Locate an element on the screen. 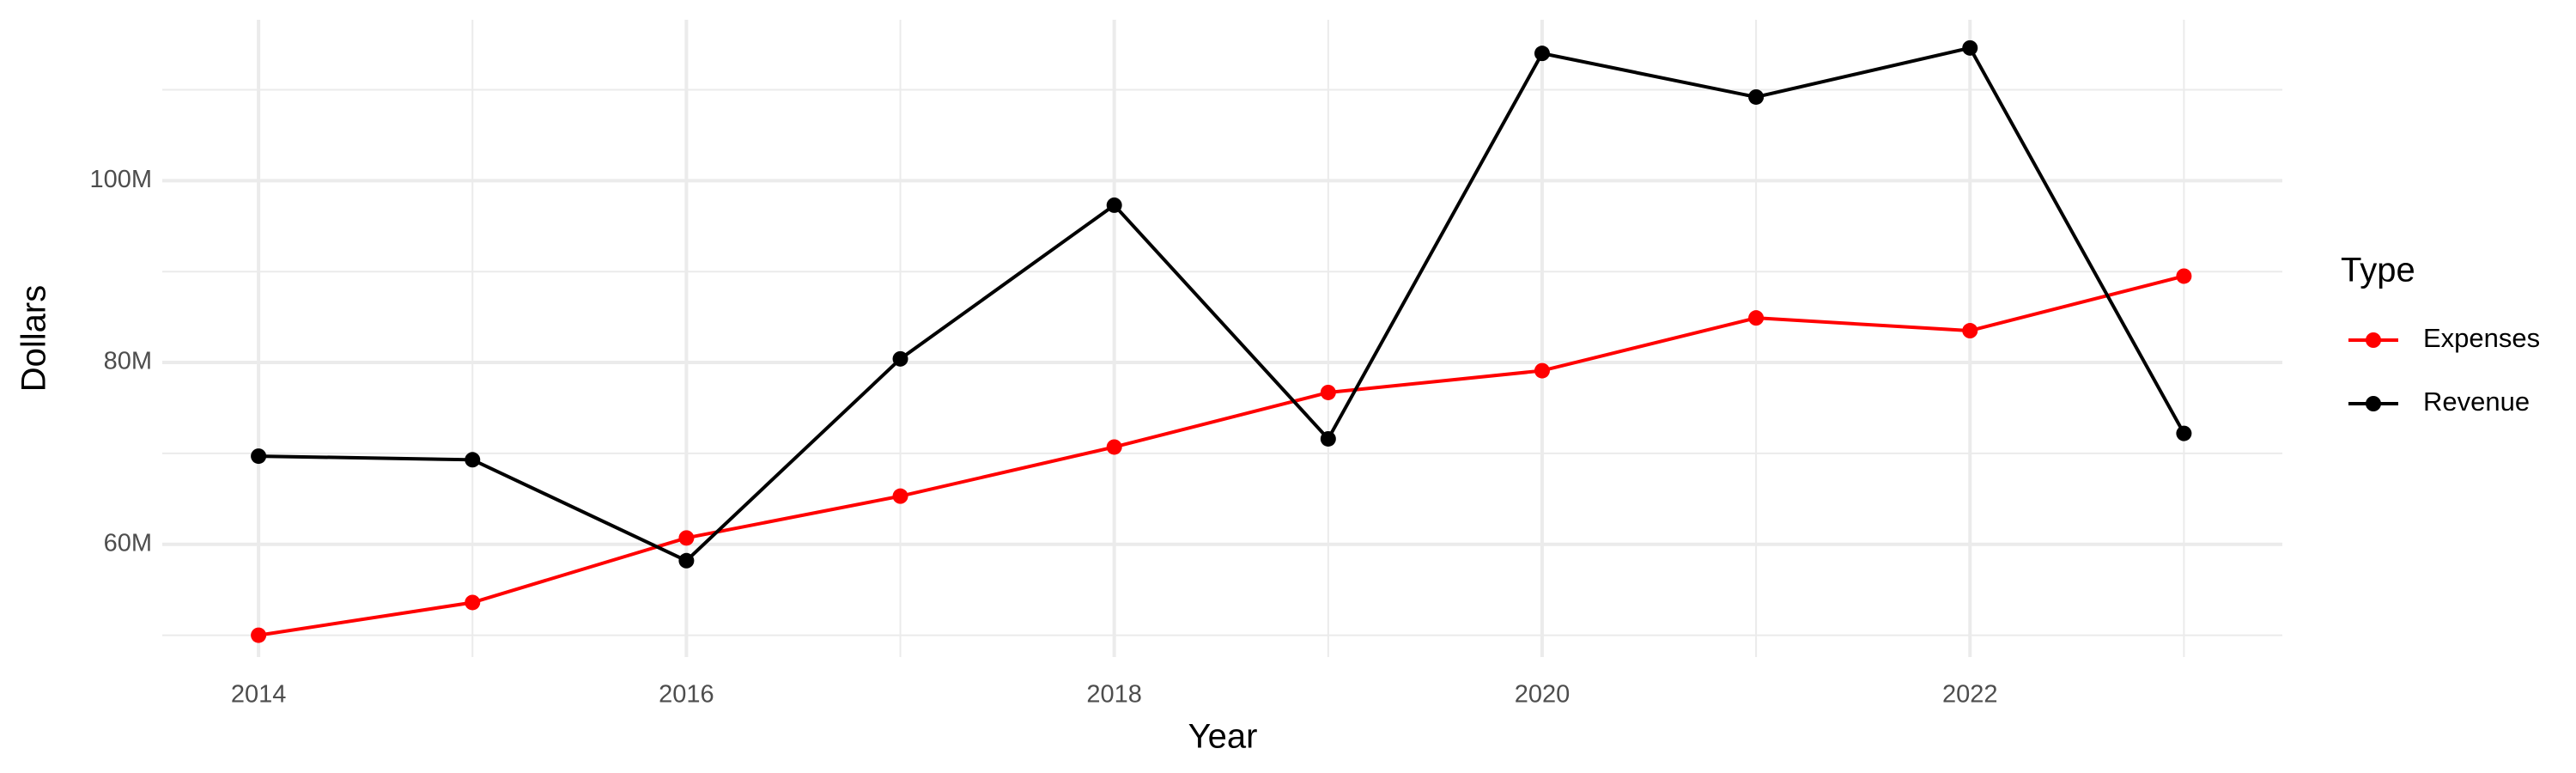 Image resolution: width=2576 pixels, height=773 pixels. legend-label: Expenses is located at coordinates (2481, 338).